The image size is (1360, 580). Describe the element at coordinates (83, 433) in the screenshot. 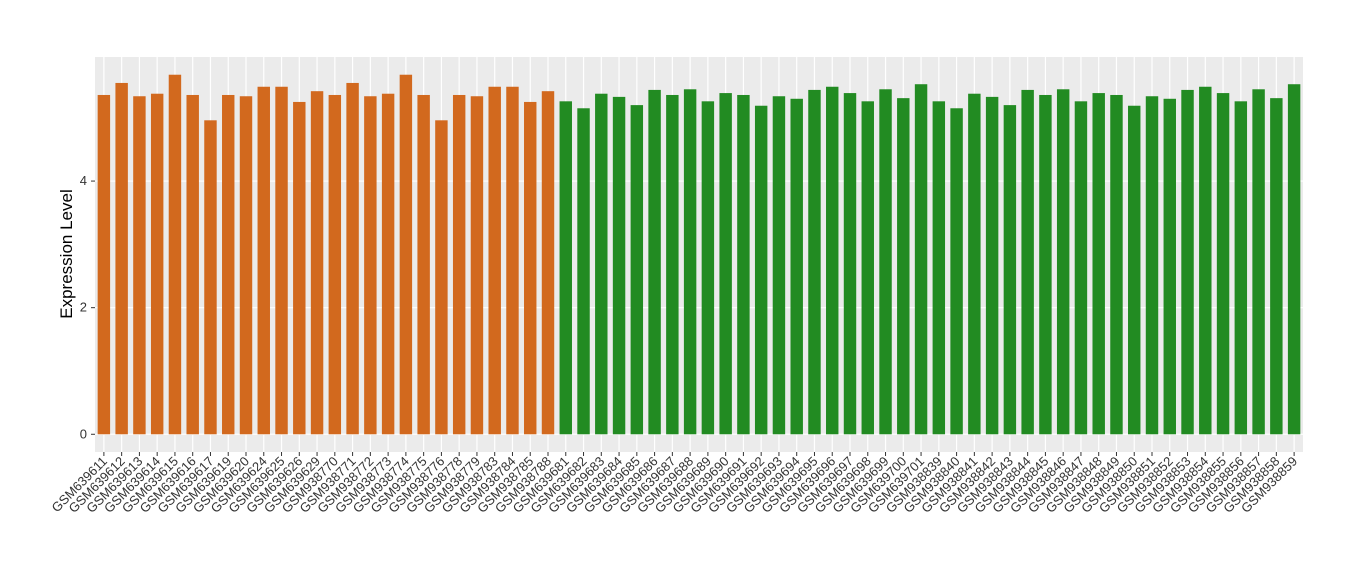

I see `y-tick-label: 0` at that location.